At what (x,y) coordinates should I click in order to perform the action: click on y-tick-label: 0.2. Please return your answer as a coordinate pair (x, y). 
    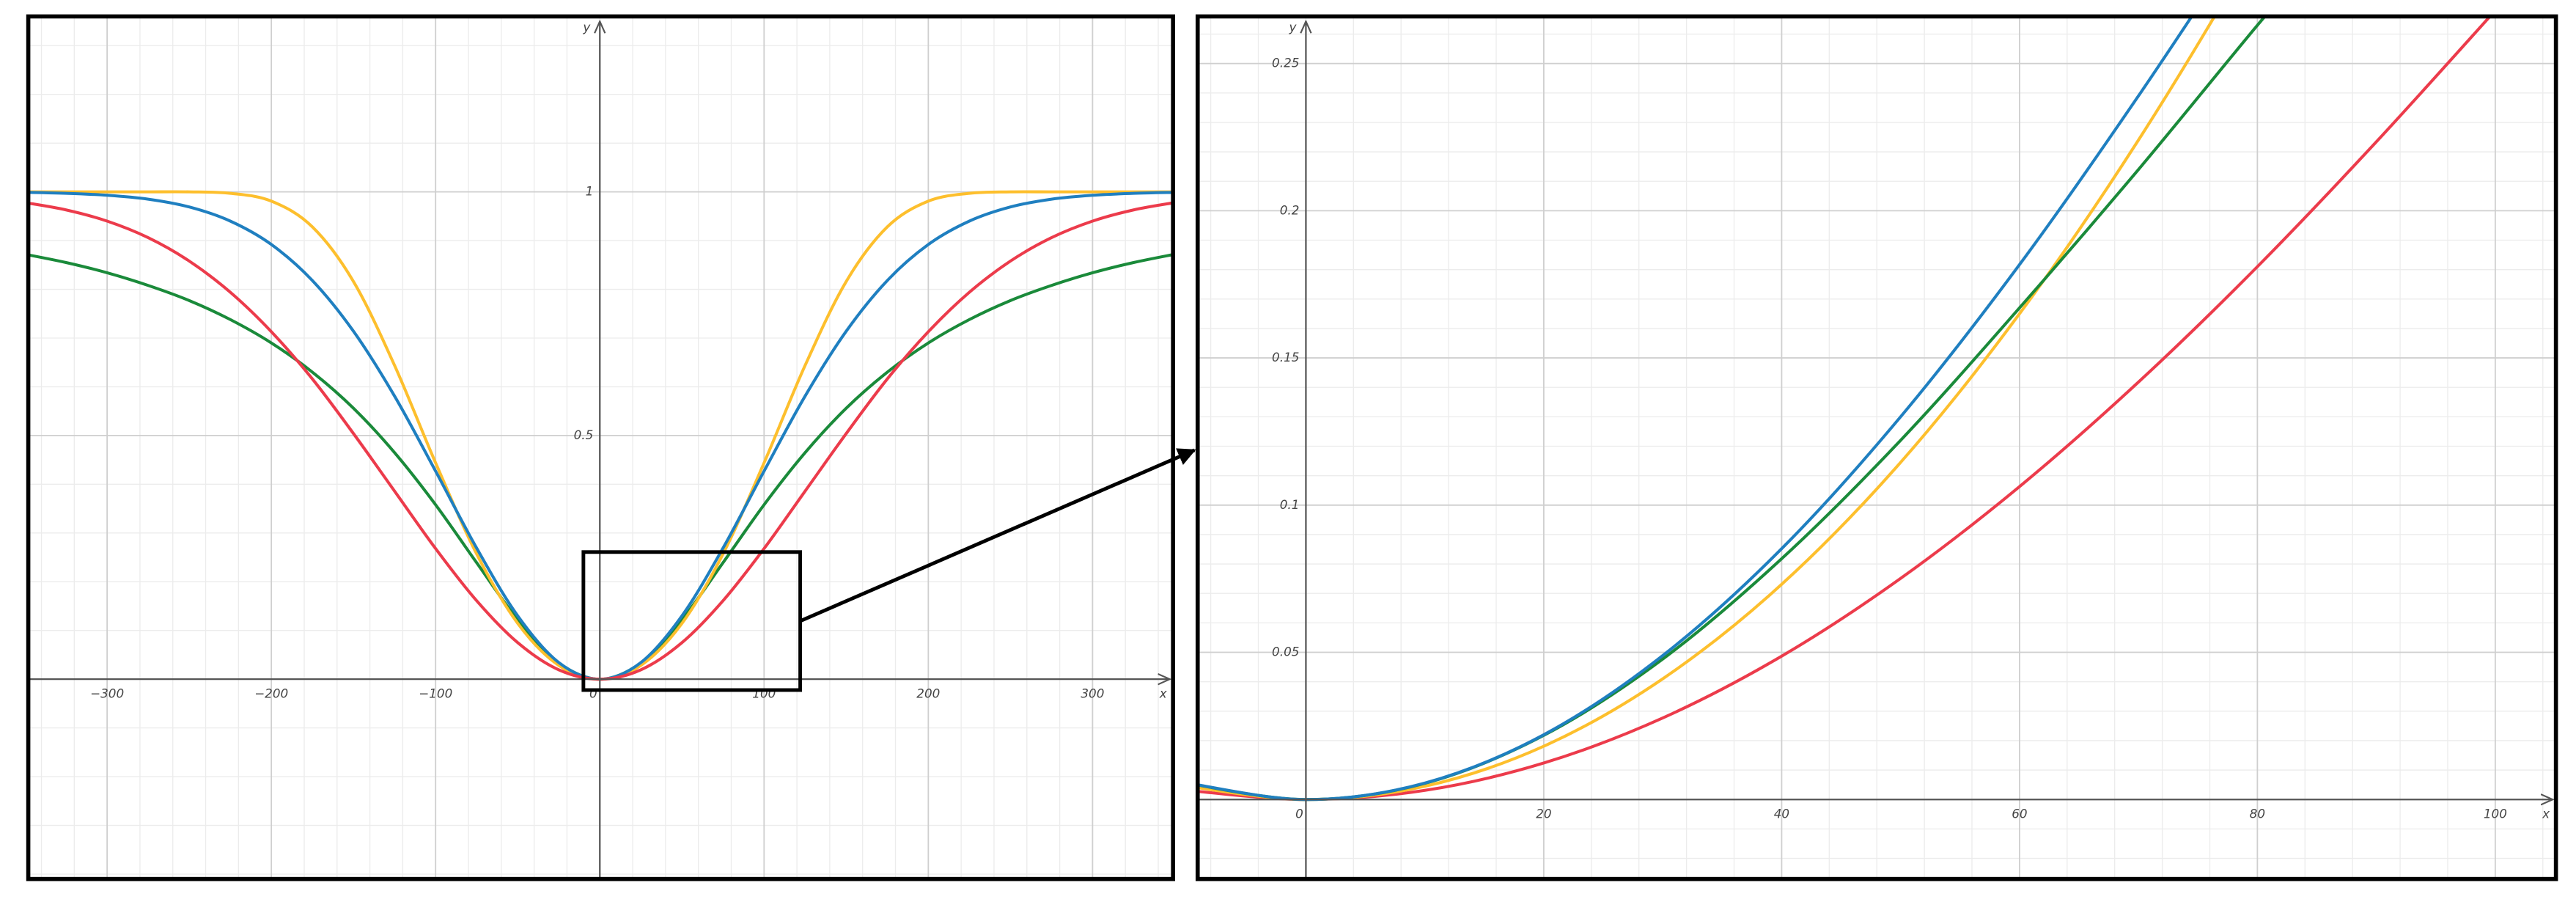
    Looking at the image, I should click on (1290, 209).